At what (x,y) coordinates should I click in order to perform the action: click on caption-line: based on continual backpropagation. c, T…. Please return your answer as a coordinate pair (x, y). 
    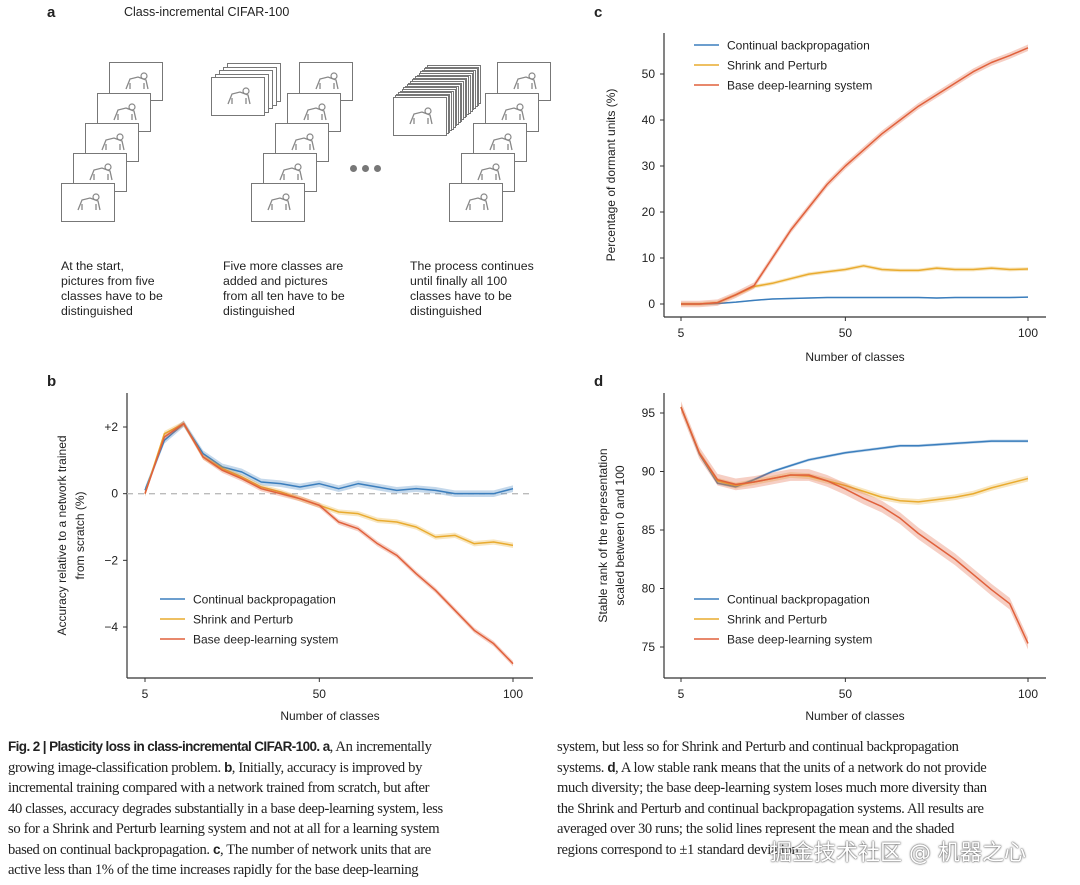
    Looking at the image, I should click on (225, 850).